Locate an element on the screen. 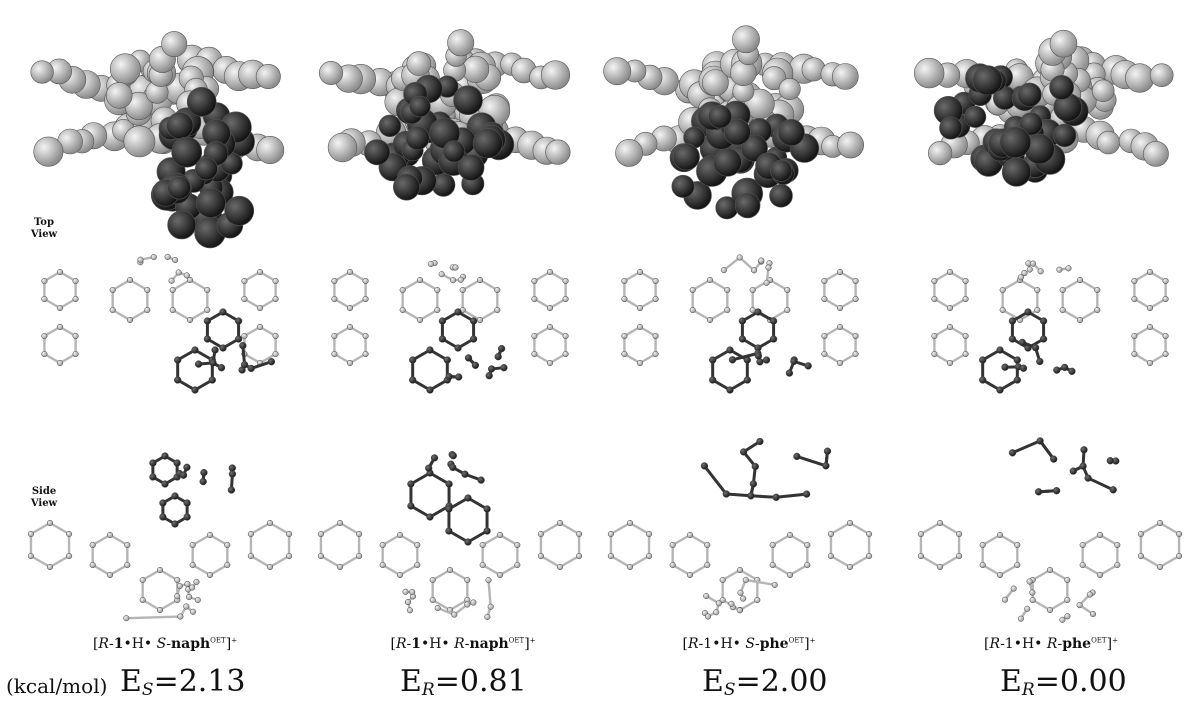 Image resolution: width=1204 pixels, height=704 pixels. energy-panel-3: ES=2.00 is located at coordinates (765, 682).